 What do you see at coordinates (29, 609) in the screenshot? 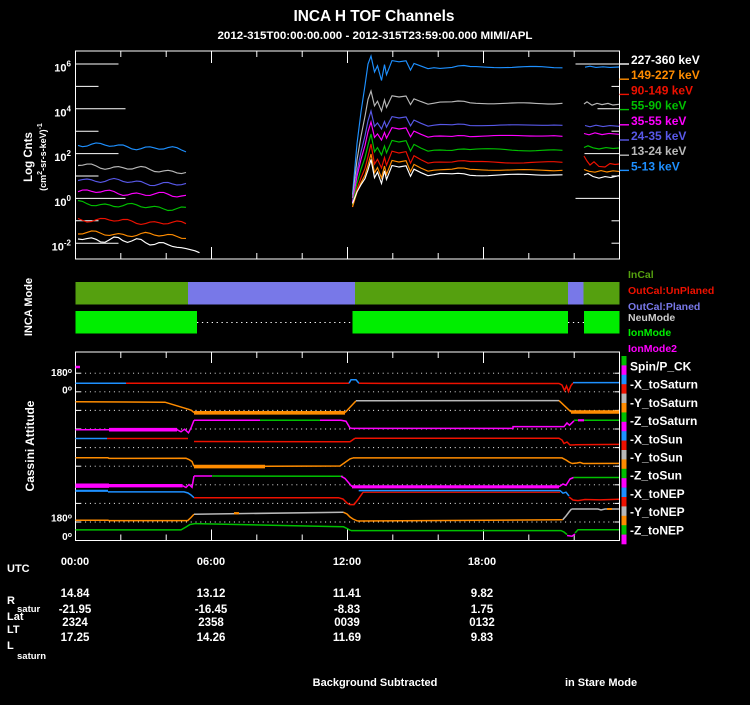
I see `svg-text: satur` at bounding box center [29, 609].